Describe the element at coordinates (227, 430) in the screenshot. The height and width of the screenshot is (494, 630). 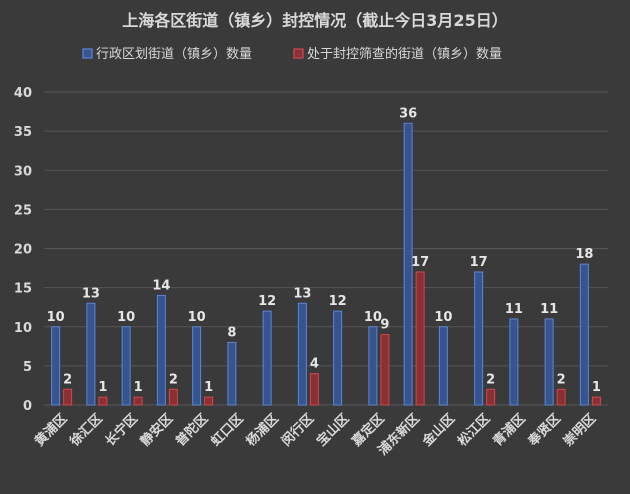
I see `x-tick-label: 虹口区` at that location.